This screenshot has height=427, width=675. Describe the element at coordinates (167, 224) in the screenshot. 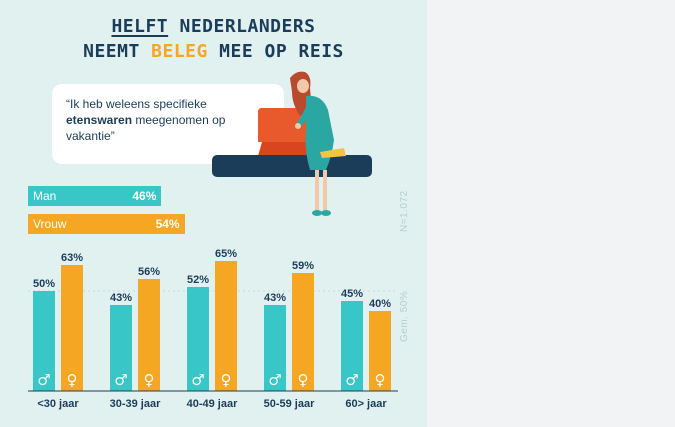

I see `gender-bar-vrouw-value: 54%` at that location.